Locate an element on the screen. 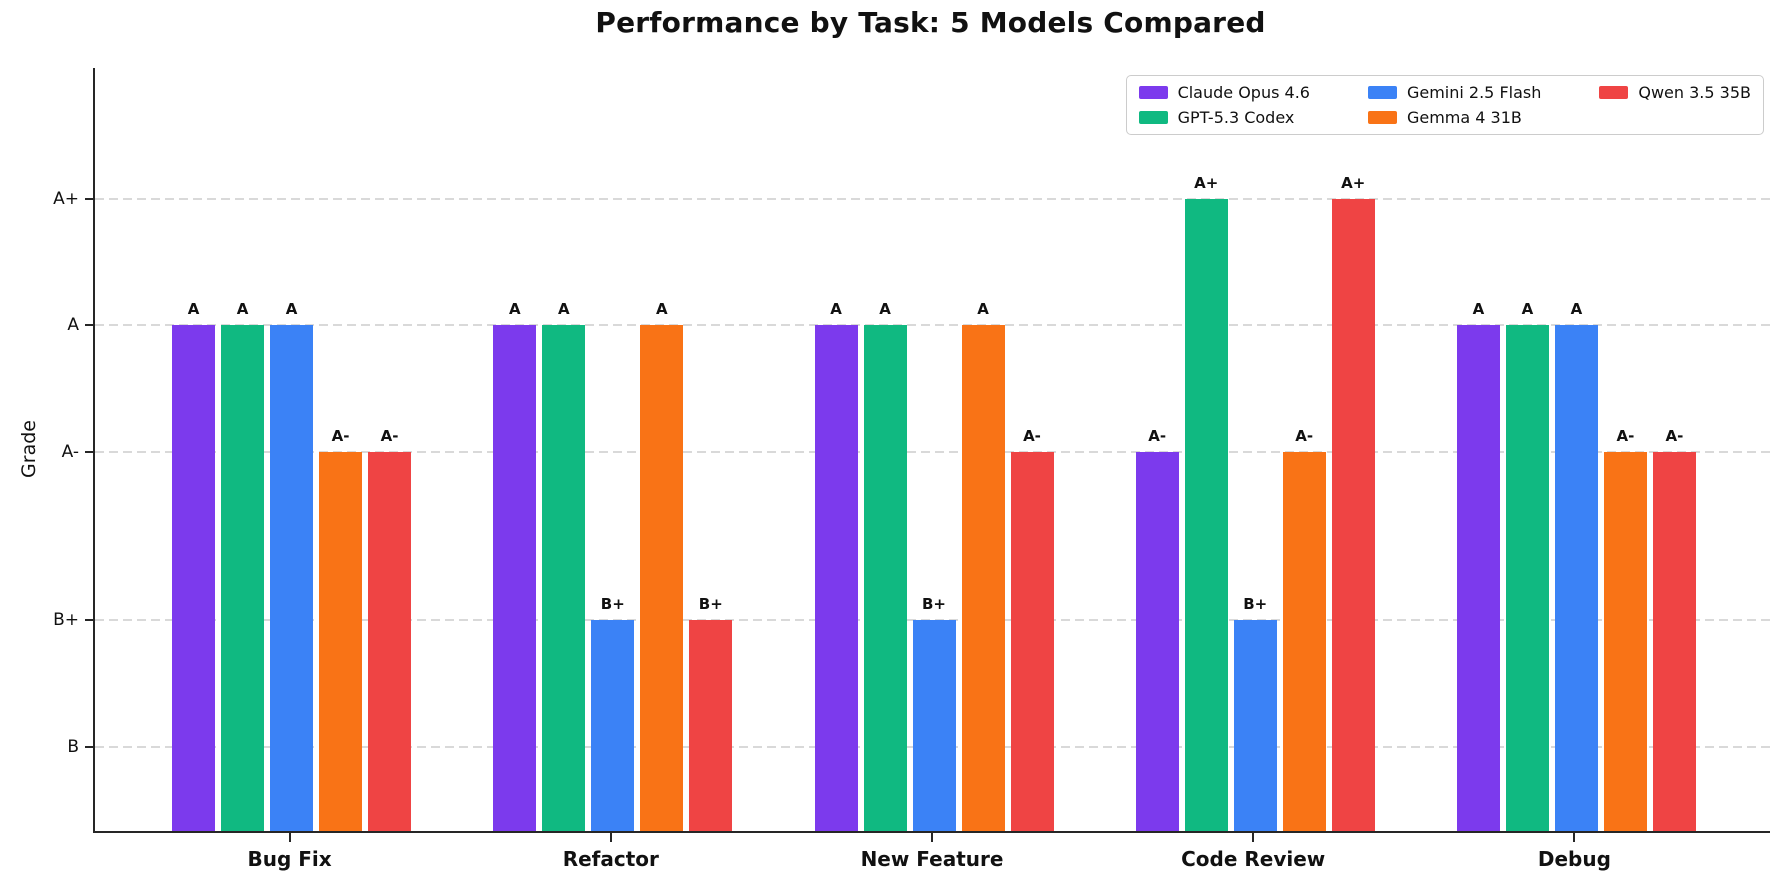 The height and width of the screenshot is (885, 1785). legend-label: Gemini 2.5 Flash is located at coordinates (1474, 92).